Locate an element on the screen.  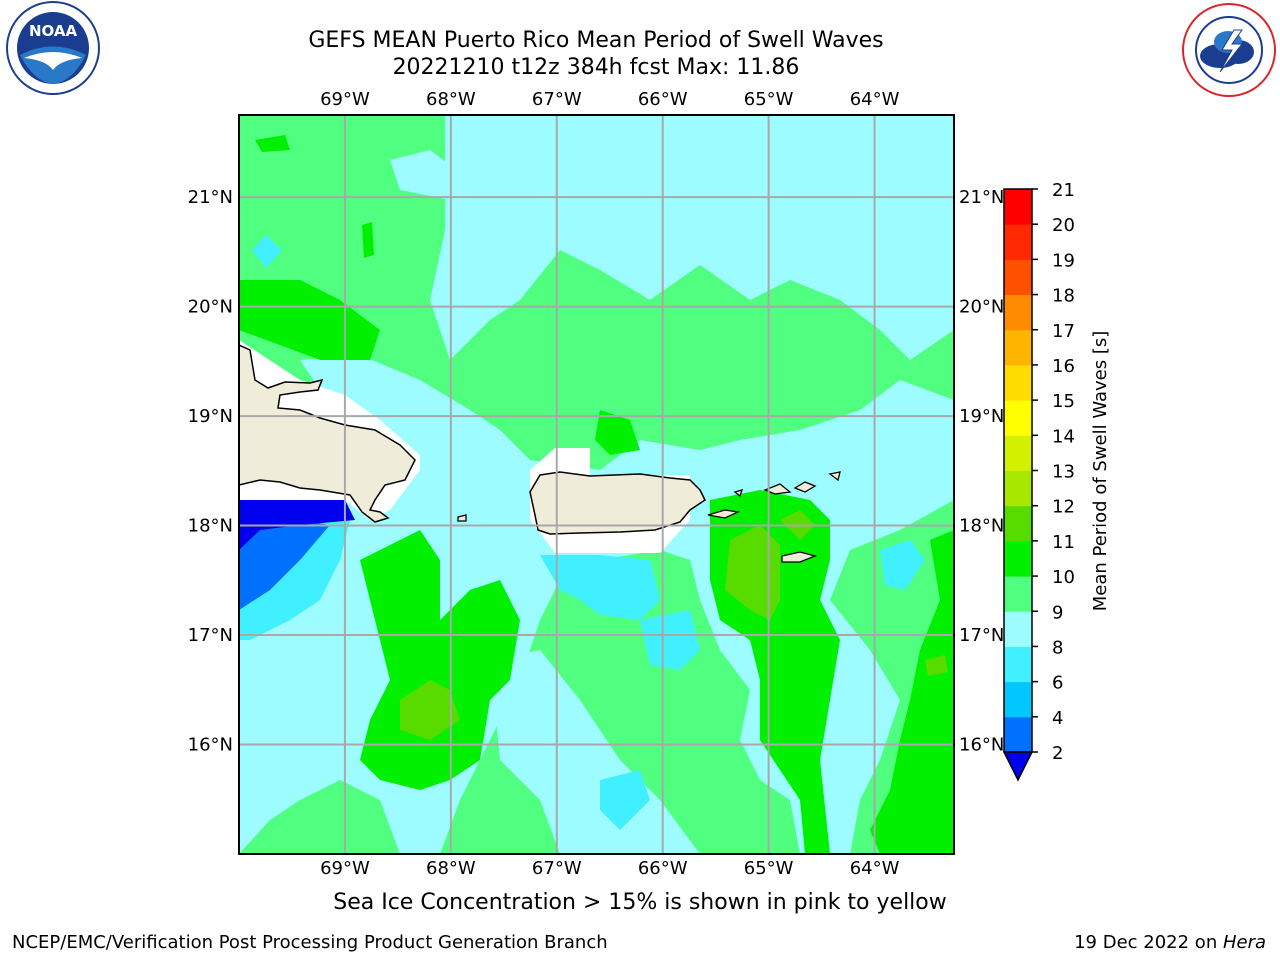
lon-label-bottom: 65°W is located at coordinates (769, 868).